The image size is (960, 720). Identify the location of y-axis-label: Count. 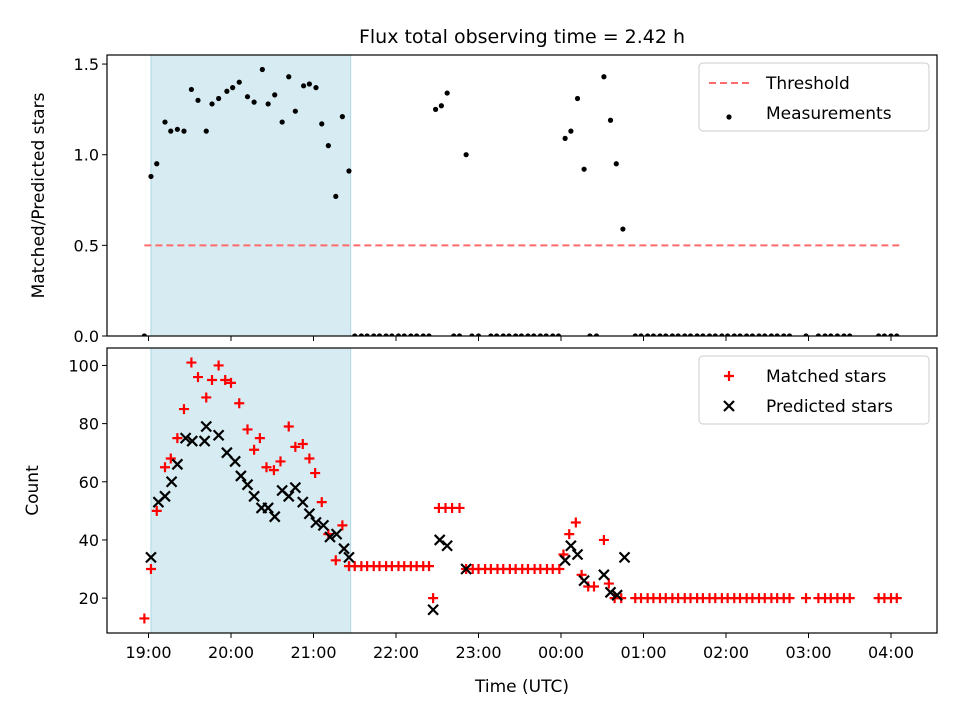
(33, 490).